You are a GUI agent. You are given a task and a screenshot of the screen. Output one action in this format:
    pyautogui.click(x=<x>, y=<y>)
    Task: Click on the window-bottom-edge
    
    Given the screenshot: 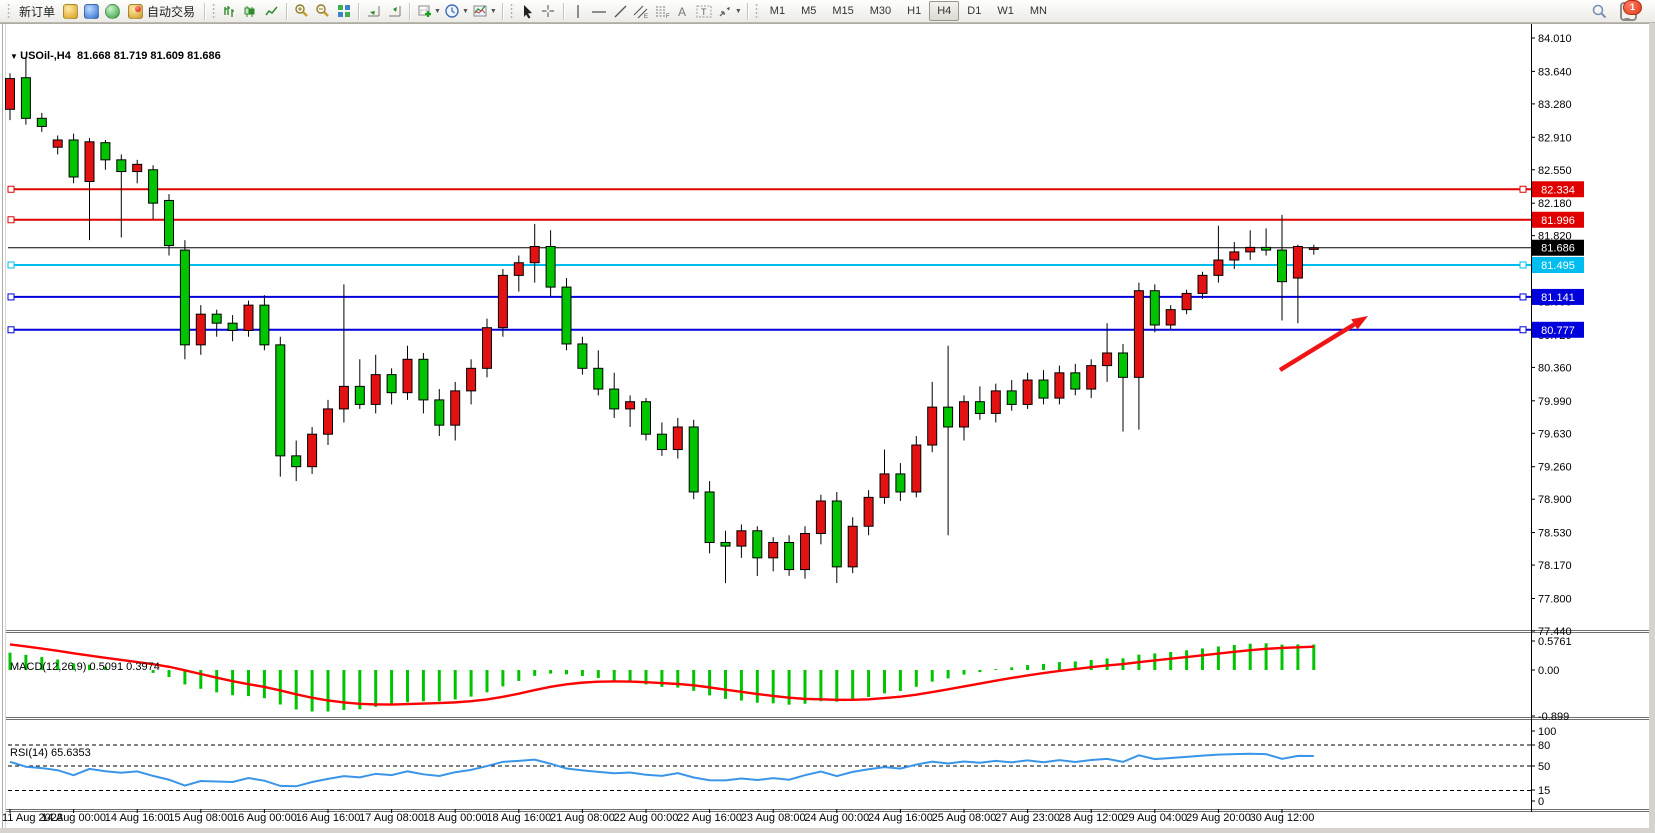 What is the action you would take?
    pyautogui.click(x=827, y=830)
    